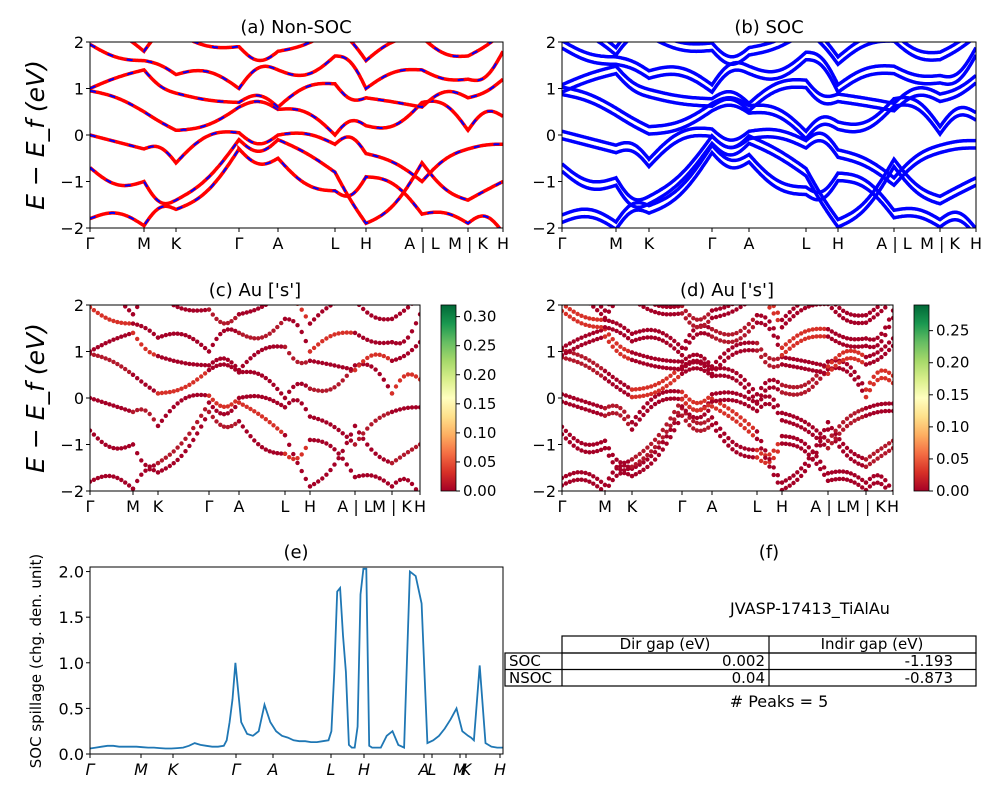 The width and height of the screenshot is (1000, 800). Describe the element at coordinates (285, 506) in the screenshot. I see `xtick-label-c: L` at that location.